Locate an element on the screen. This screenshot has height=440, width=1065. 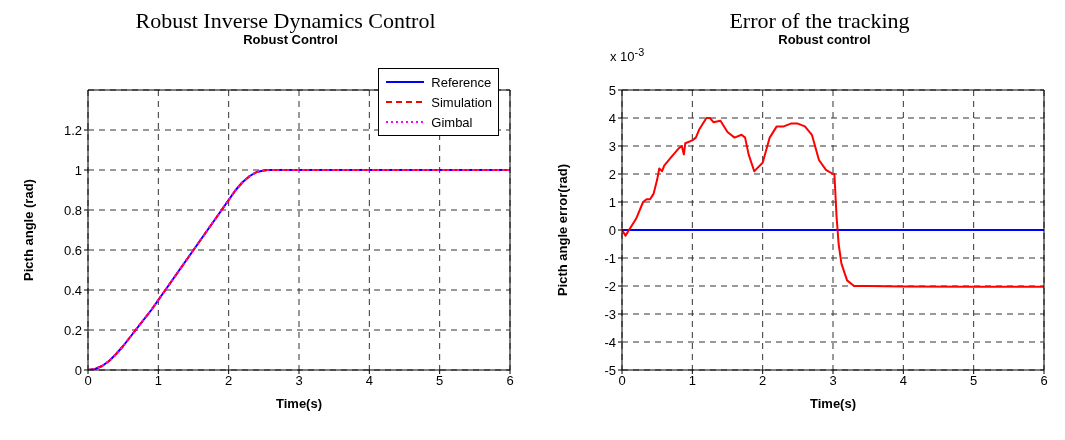
legend-label: Reference is located at coordinates (461, 82).